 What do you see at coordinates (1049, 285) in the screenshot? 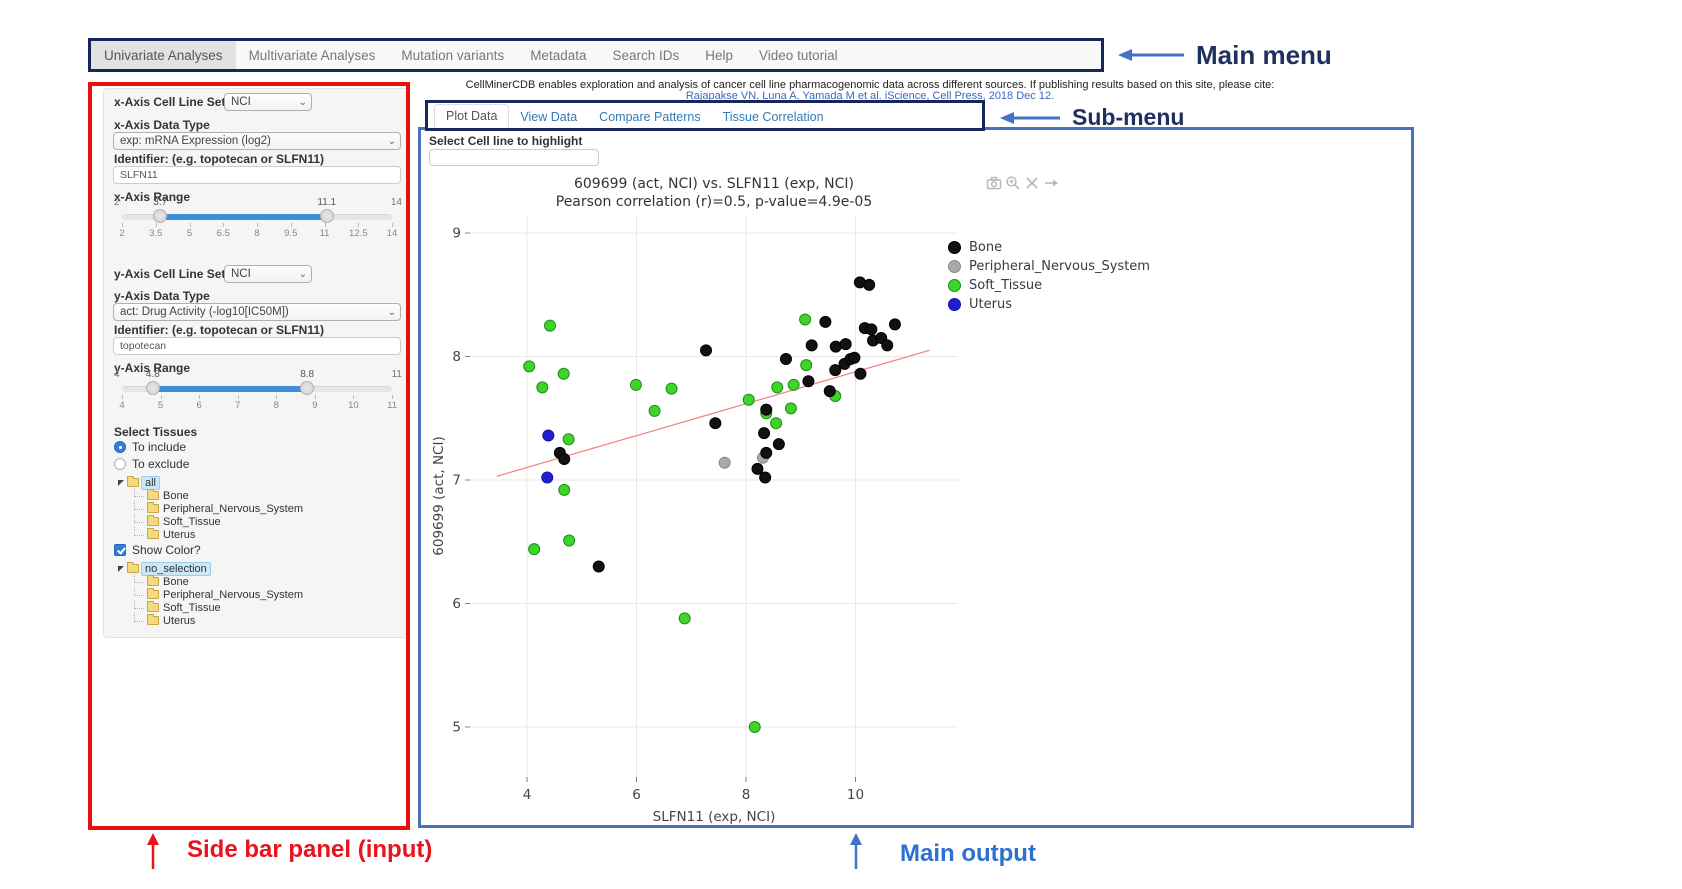
I see `legend-item-soft-tissue: Soft_Tissue` at bounding box center [1049, 285].